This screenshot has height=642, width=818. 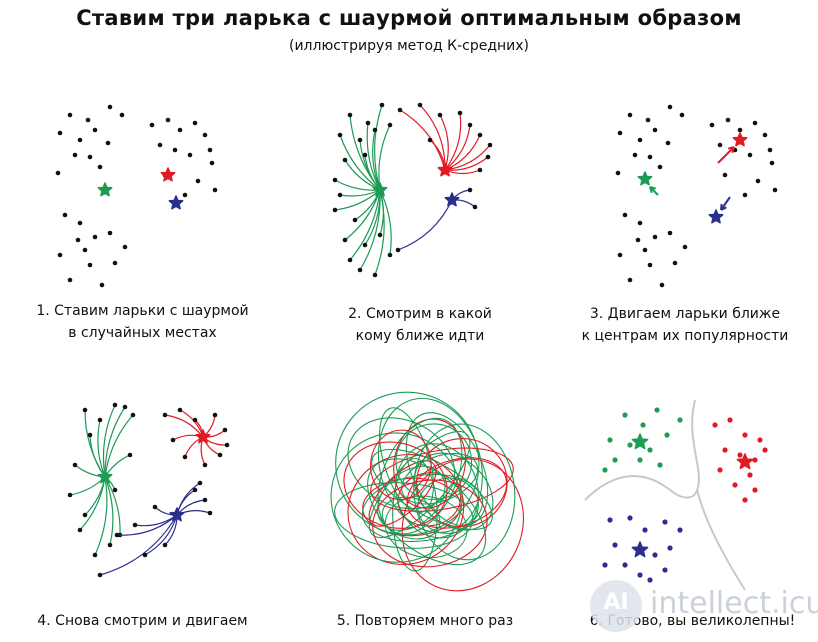 What do you see at coordinates (692, 621) in the screenshot?
I see `panel-6-caption: 6. Готово, вы великолепны!` at bounding box center [692, 621].